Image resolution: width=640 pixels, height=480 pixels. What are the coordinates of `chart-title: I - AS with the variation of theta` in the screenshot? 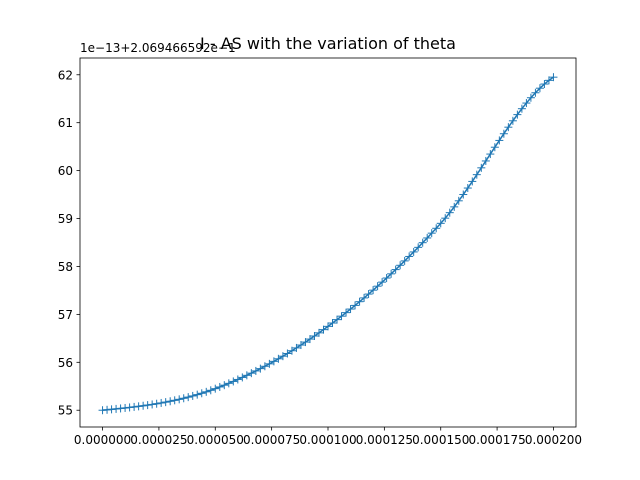 It's located at (328, 43).